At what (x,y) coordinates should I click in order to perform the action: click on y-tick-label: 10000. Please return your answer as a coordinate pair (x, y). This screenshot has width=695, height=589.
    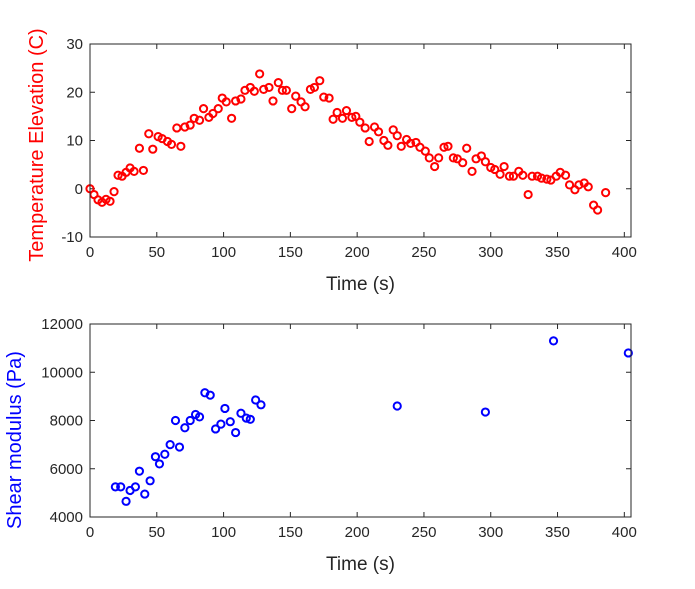
    Looking at the image, I should click on (62, 372).